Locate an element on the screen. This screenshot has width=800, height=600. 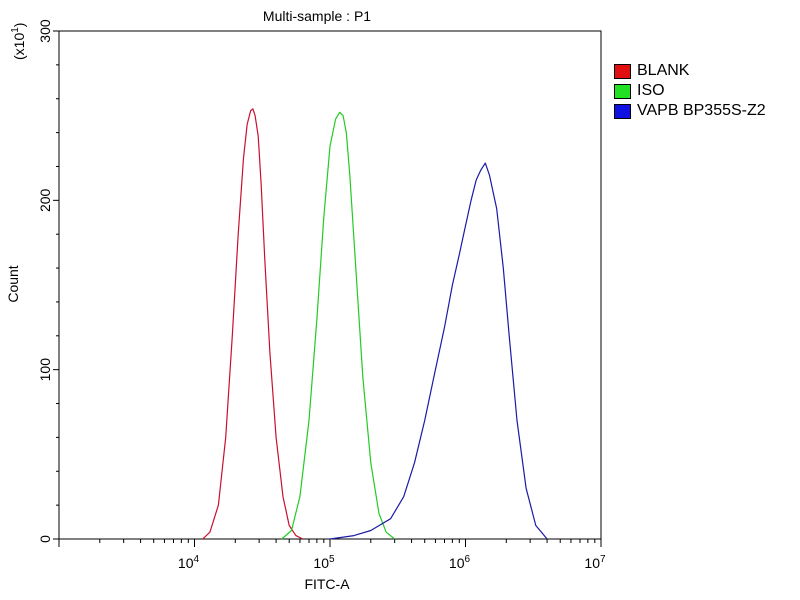
x-tick-label: 10⁵ is located at coordinates (324, 562).